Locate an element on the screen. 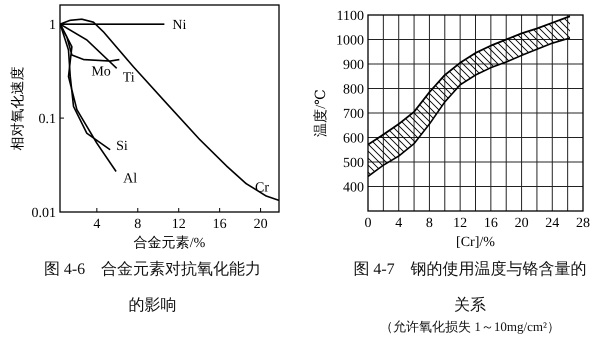 The image size is (600, 339). series-label: Ti is located at coordinates (128, 78).